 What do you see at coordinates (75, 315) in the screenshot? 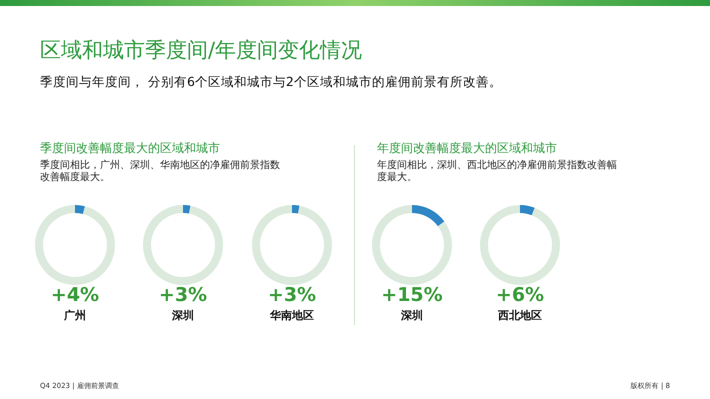
I see `text: 广州` at bounding box center [75, 315].